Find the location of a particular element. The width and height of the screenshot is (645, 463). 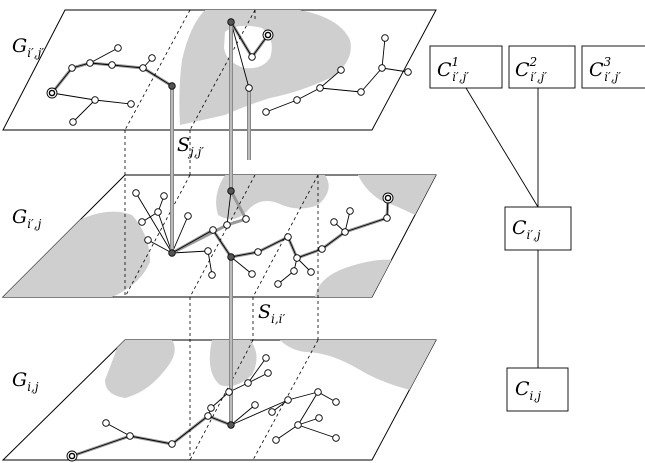

svg-text: Ci,j is located at coordinates (528, 390).